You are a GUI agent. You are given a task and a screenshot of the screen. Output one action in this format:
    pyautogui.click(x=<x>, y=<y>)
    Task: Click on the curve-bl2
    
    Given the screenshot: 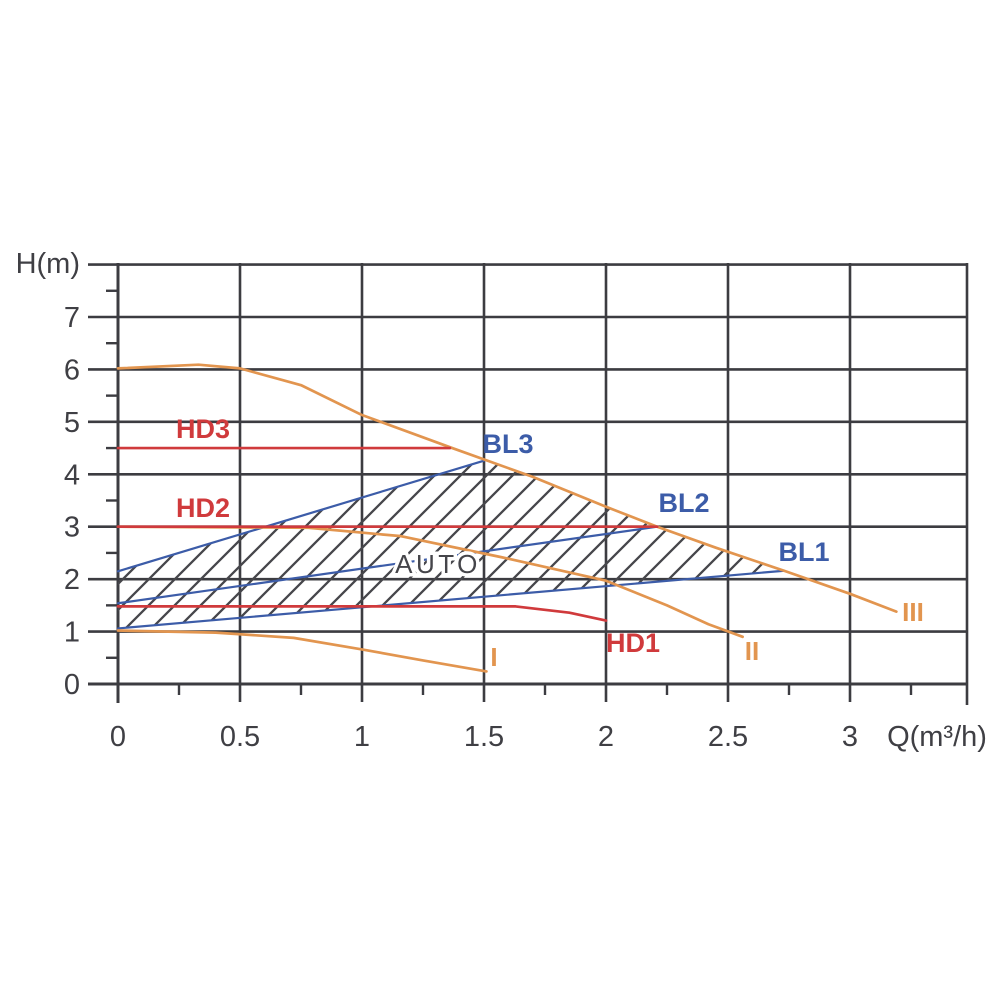 What is the action you would take?
    pyautogui.click(x=387, y=565)
    